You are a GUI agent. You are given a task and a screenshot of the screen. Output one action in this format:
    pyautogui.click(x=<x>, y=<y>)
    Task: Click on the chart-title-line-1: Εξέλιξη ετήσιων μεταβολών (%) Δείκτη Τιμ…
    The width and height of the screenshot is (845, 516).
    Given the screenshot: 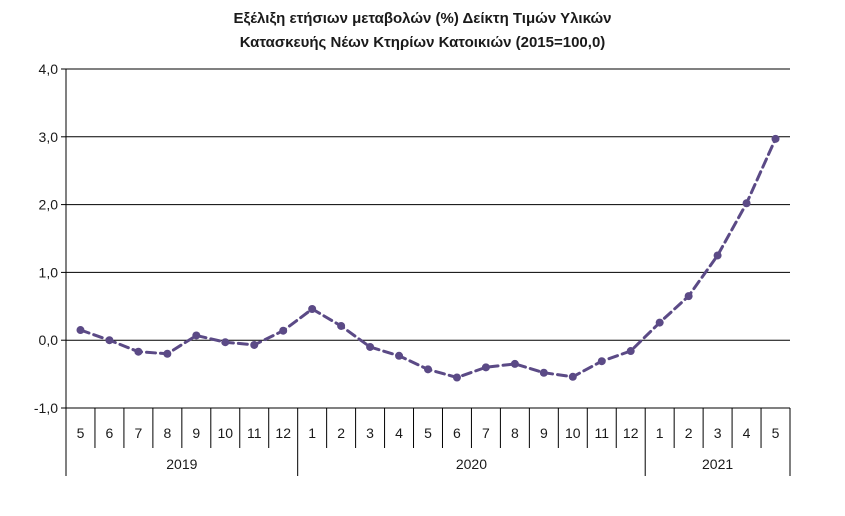 What is the action you would take?
    pyautogui.click(x=422, y=18)
    